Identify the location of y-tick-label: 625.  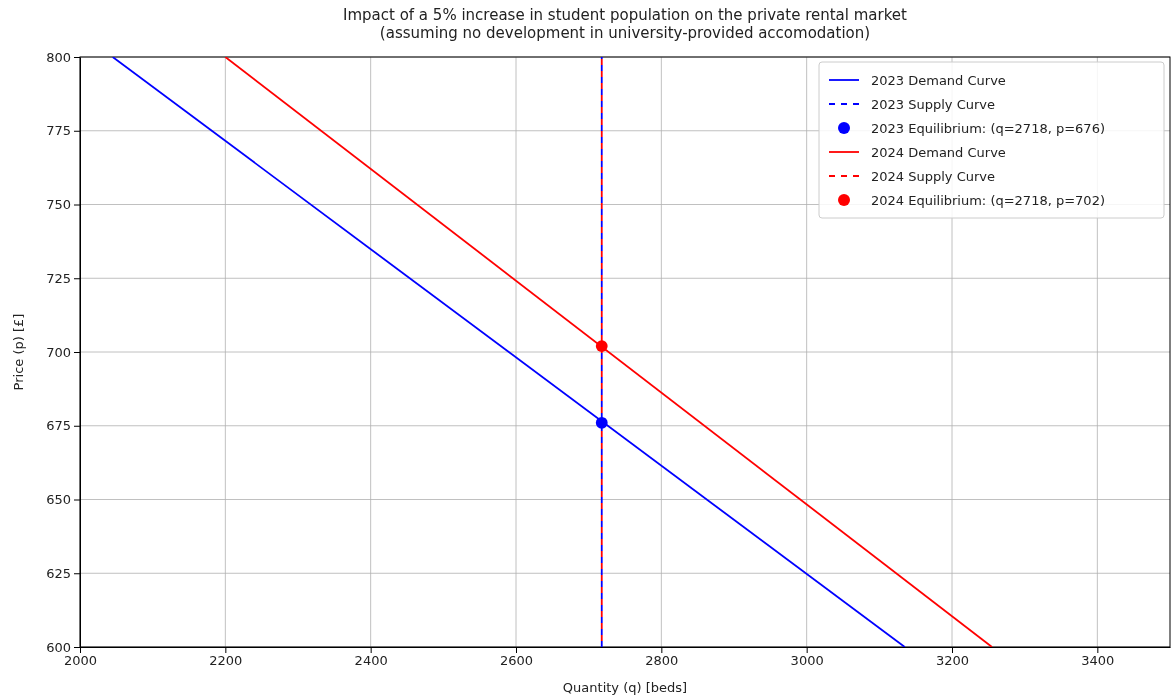
(58, 573).